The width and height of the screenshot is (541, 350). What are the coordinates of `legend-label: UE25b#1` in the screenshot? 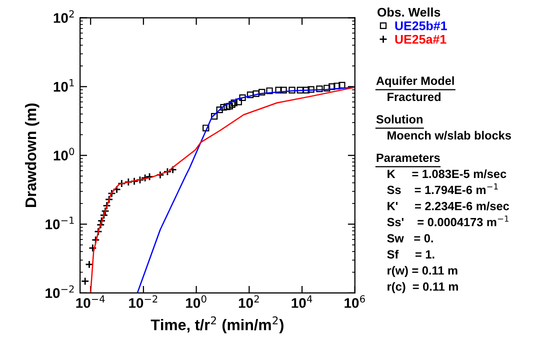 It's located at (421, 25).